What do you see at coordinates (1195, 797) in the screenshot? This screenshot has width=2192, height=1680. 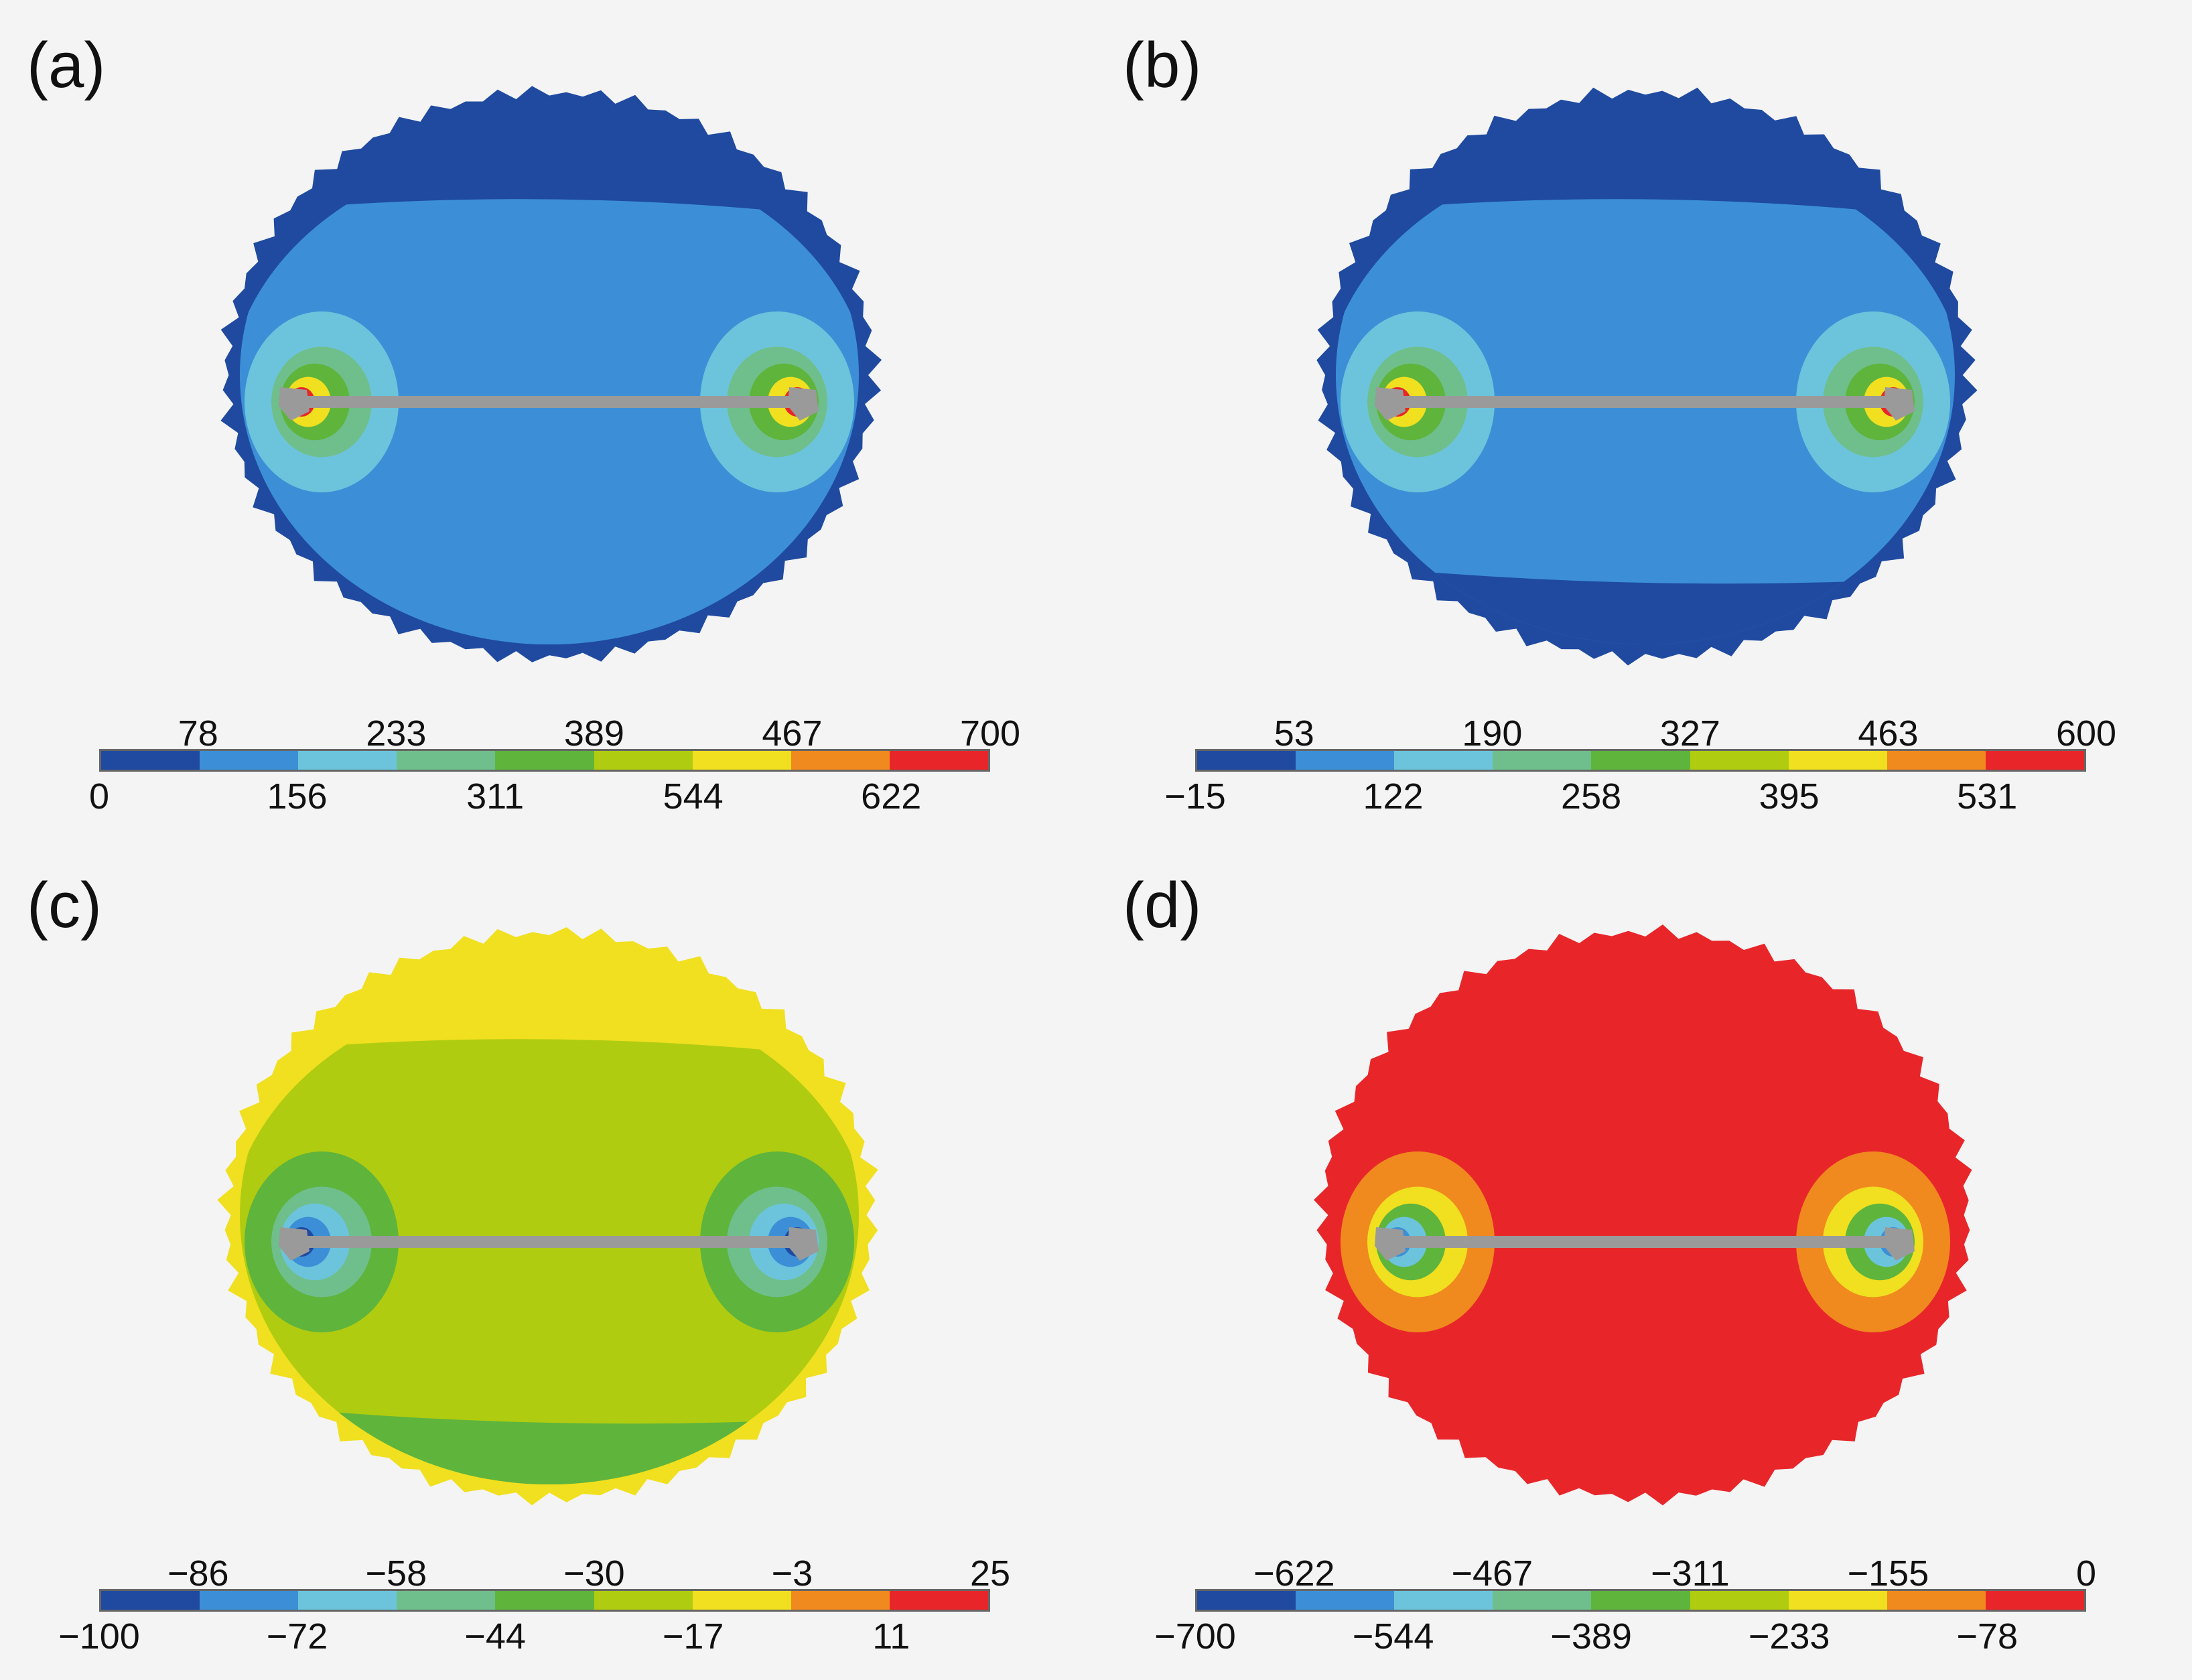 I see `colorbar-tick-label: −15` at bounding box center [1195, 797].